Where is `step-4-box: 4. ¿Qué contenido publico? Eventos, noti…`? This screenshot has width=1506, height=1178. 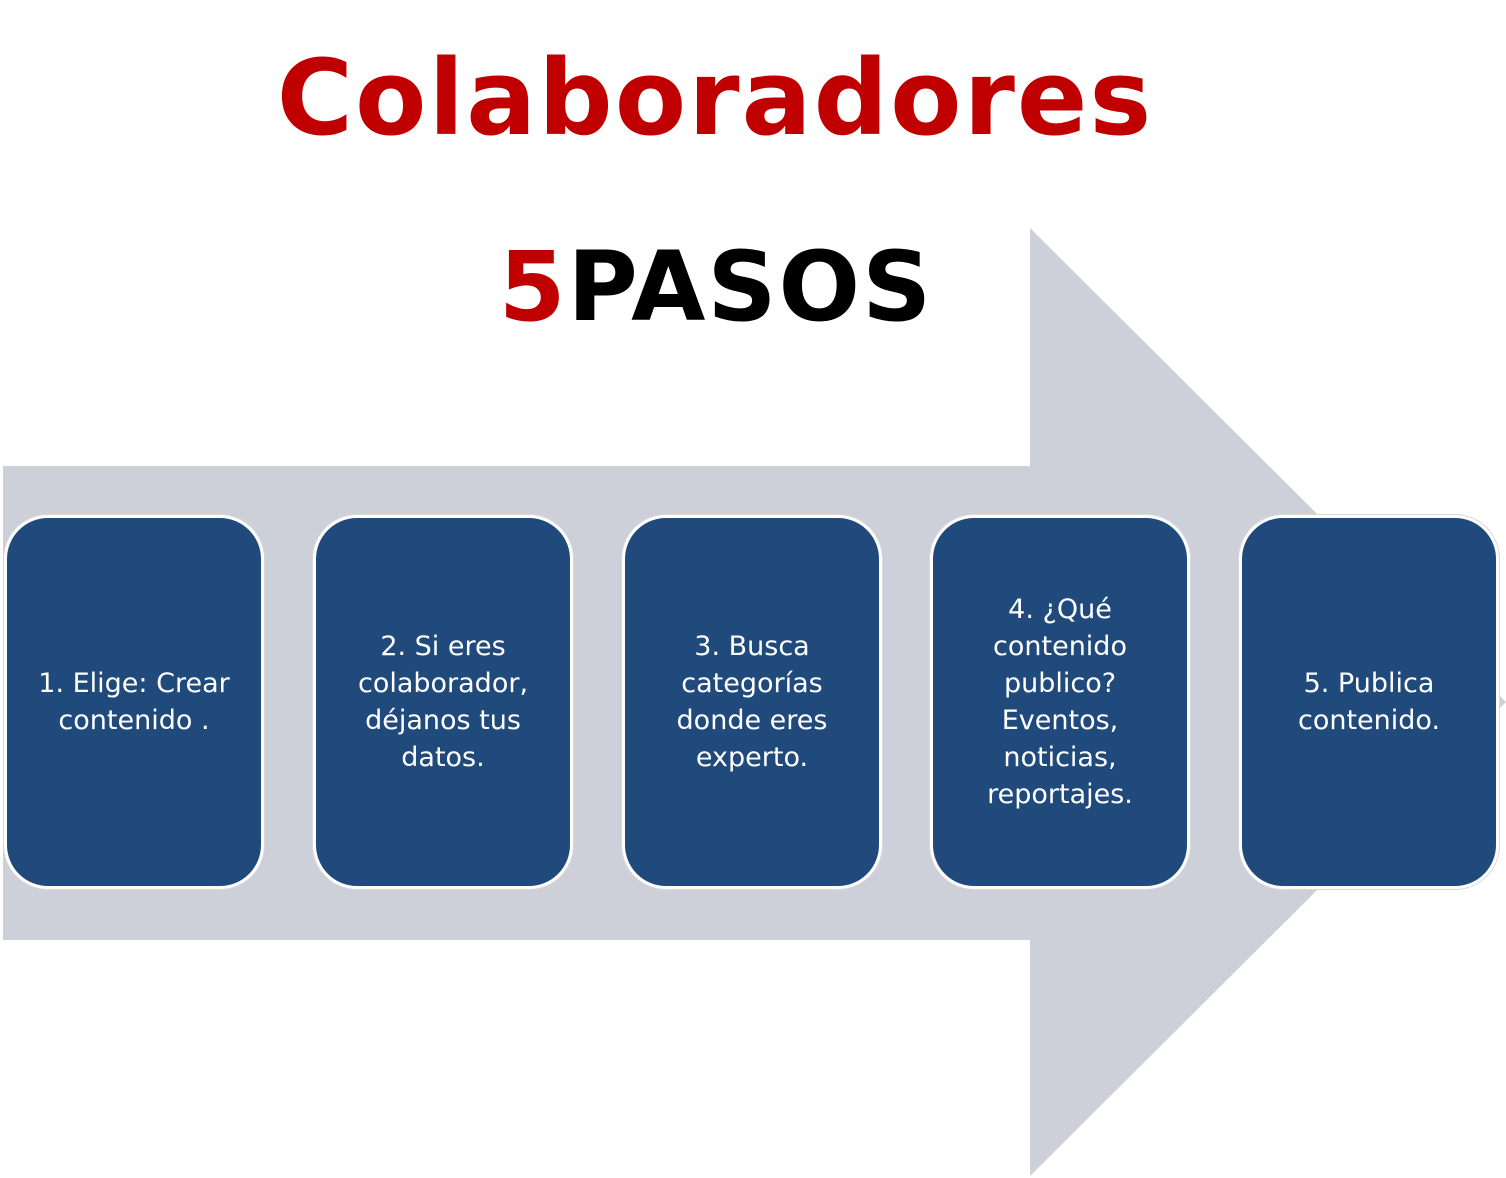 step-4-box: 4. ¿Qué contenido publico? Eventos, noti… is located at coordinates (1060, 702).